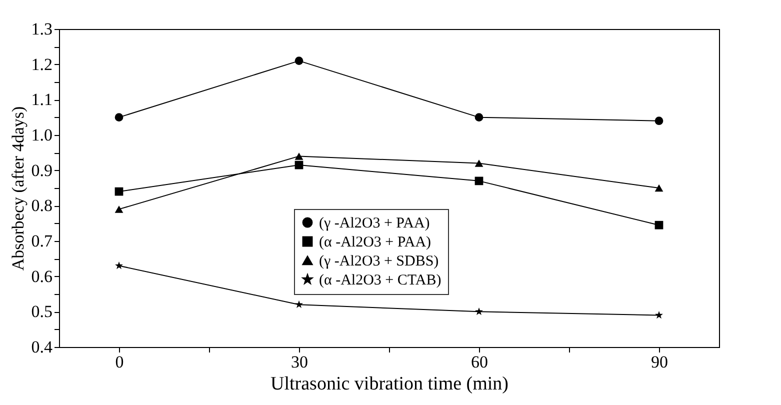 This screenshot has width=781, height=405. I want to click on y-tick-label: 1.0, so click(41, 135).